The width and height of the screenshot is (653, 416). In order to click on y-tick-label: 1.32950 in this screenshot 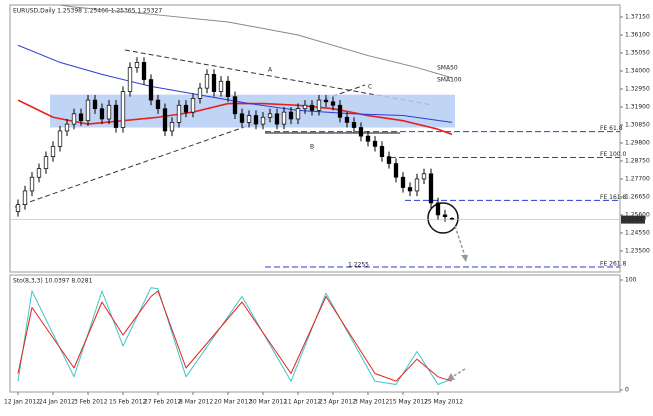, I will do `click(637, 88)`.